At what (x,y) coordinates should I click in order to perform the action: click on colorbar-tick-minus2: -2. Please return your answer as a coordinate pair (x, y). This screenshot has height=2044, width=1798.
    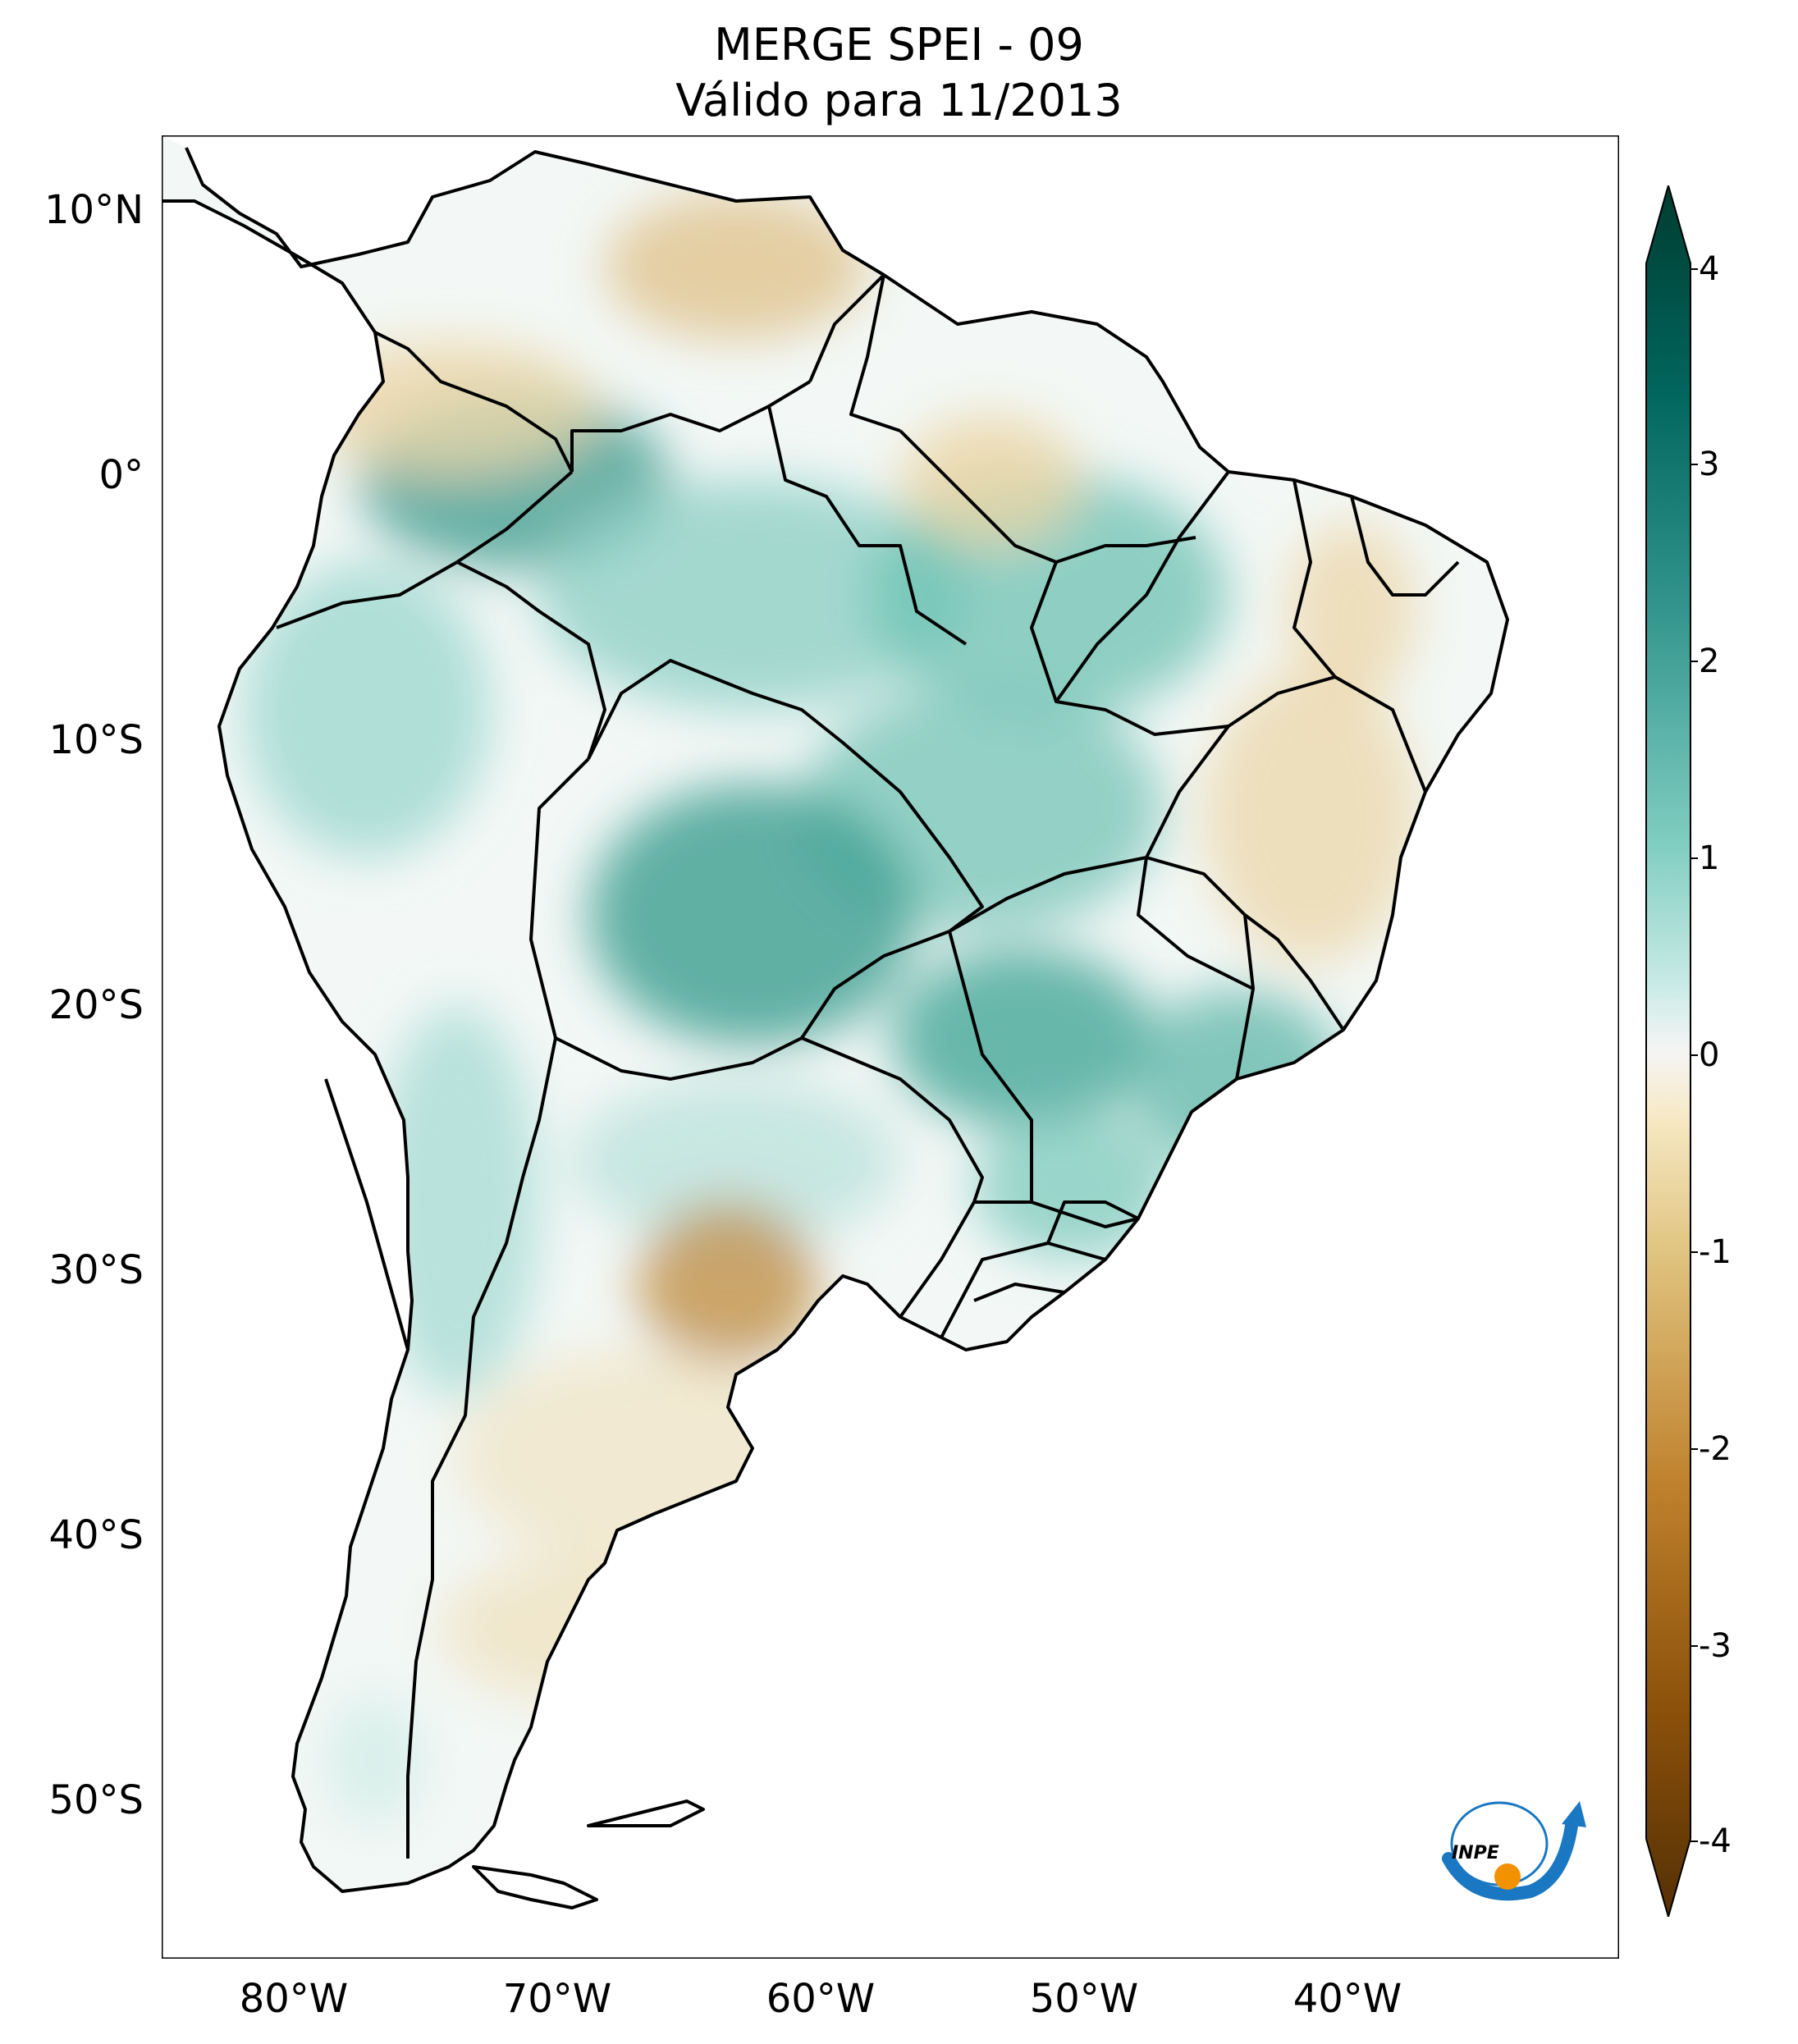
    Looking at the image, I should click on (1715, 1449).